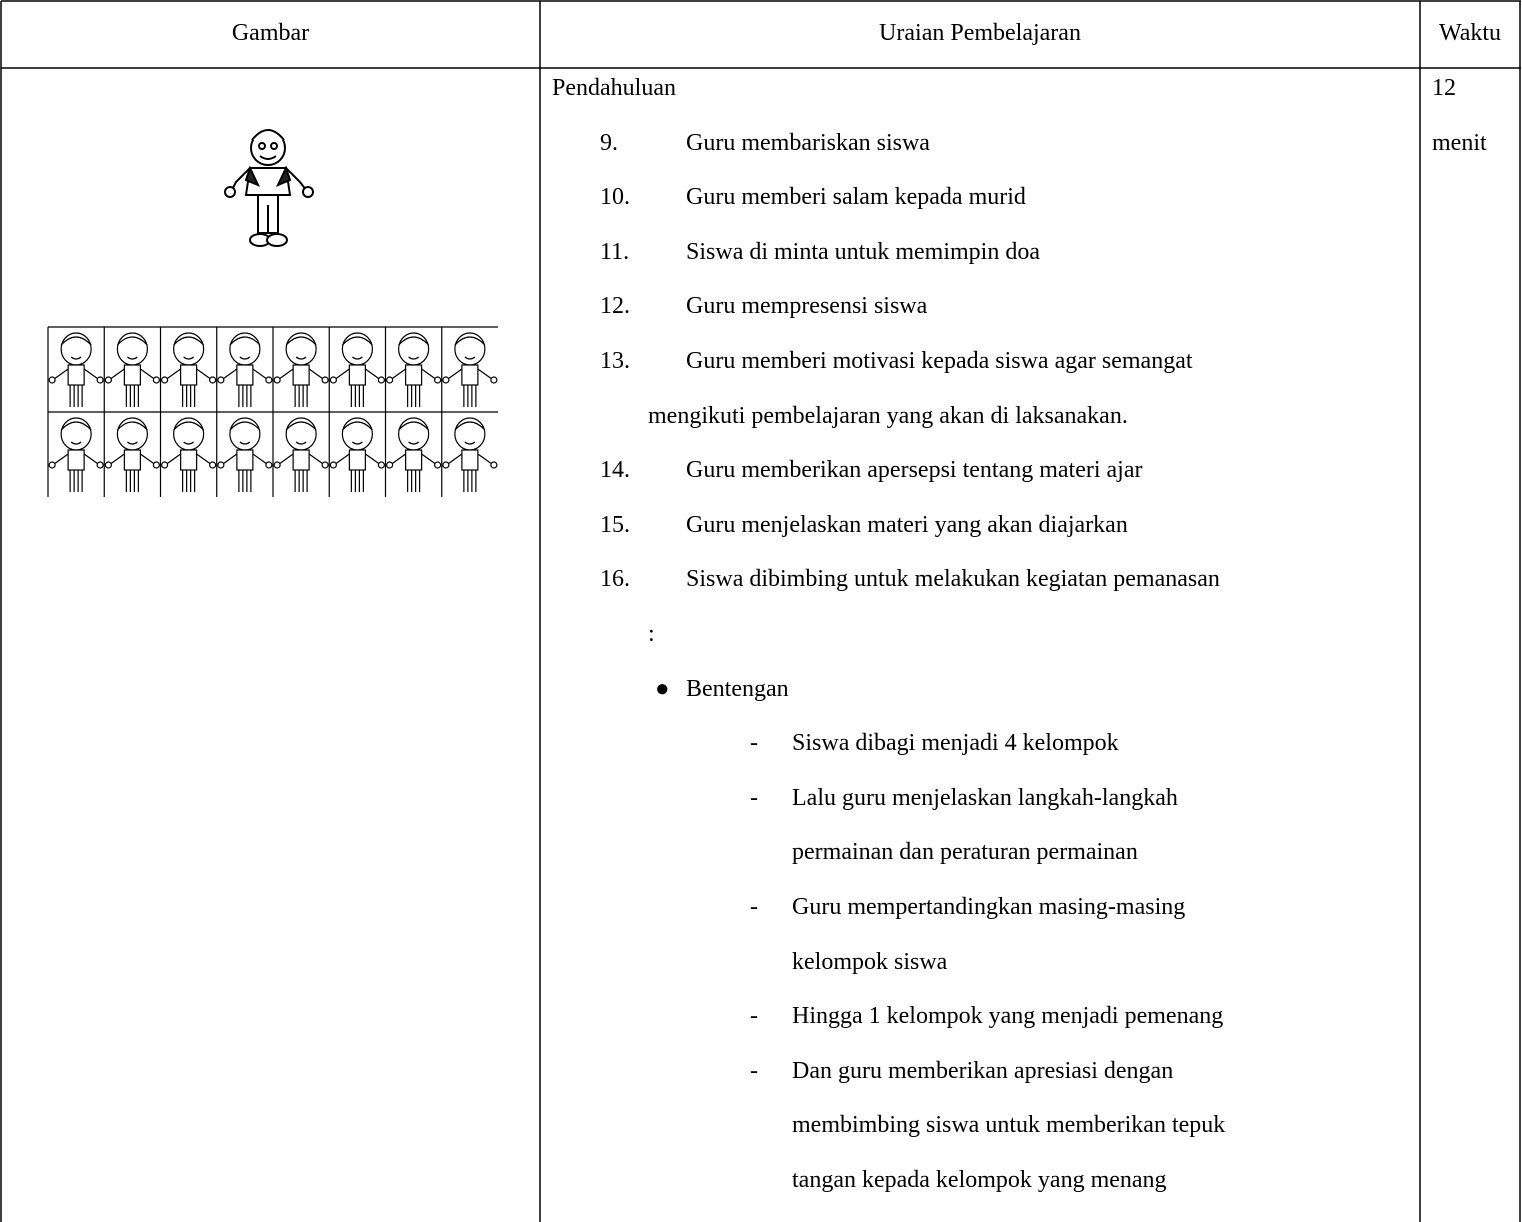 The image size is (1522, 1222). What do you see at coordinates (737, 688) in the screenshot?
I see `bullet-label: Bentengan` at bounding box center [737, 688].